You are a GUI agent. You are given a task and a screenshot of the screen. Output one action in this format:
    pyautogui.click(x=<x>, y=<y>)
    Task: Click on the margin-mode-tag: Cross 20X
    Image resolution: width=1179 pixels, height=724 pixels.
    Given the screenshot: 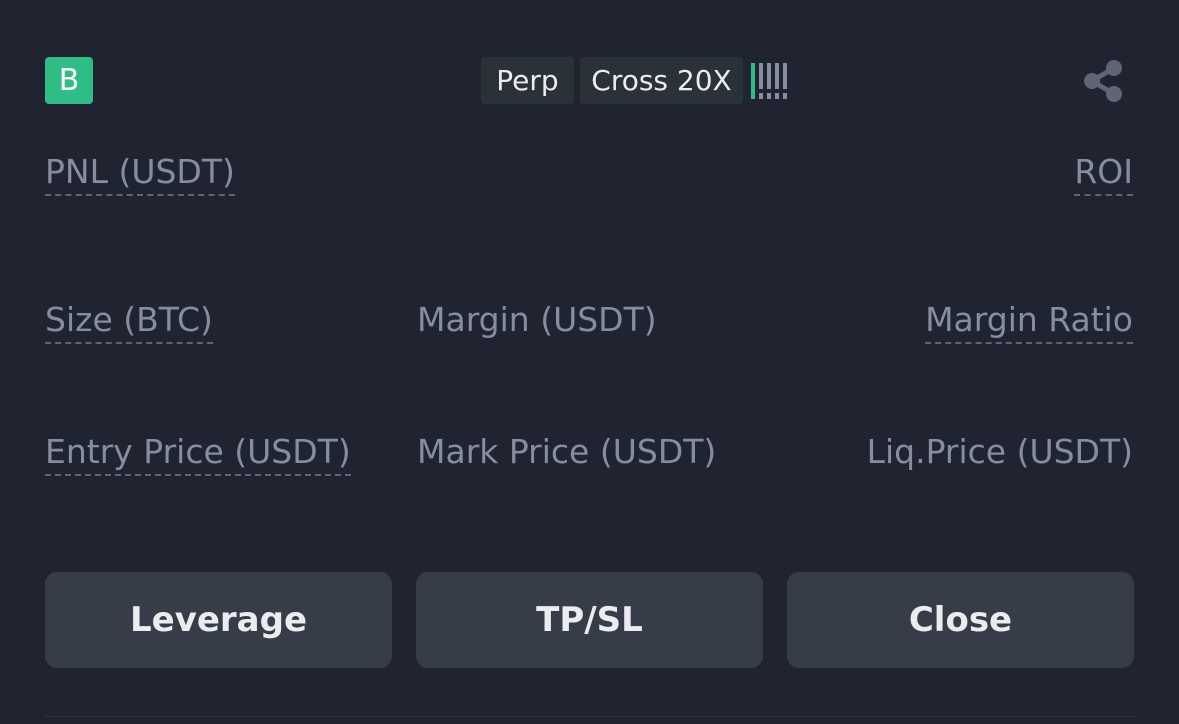 What is the action you would take?
    pyautogui.click(x=661, y=80)
    